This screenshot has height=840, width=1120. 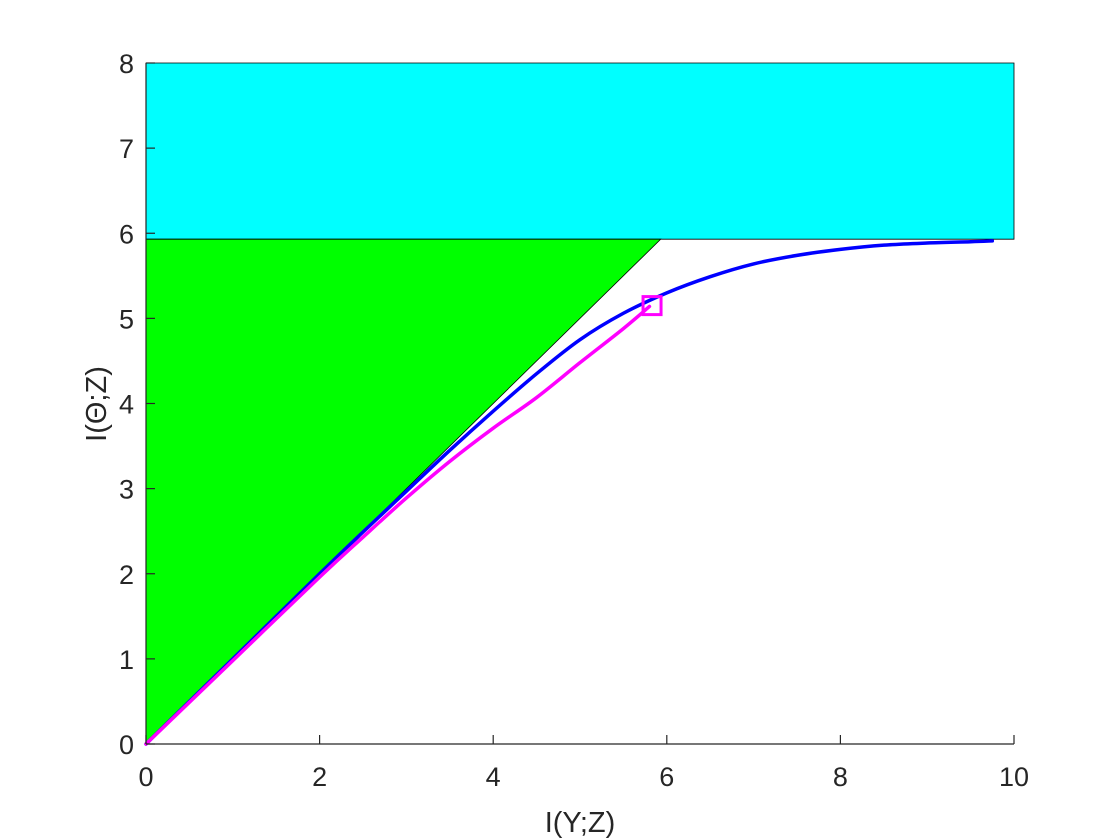 What do you see at coordinates (319, 777) in the screenshot?
I see `x-tick-label: 2` at bounding box center [319, 777].